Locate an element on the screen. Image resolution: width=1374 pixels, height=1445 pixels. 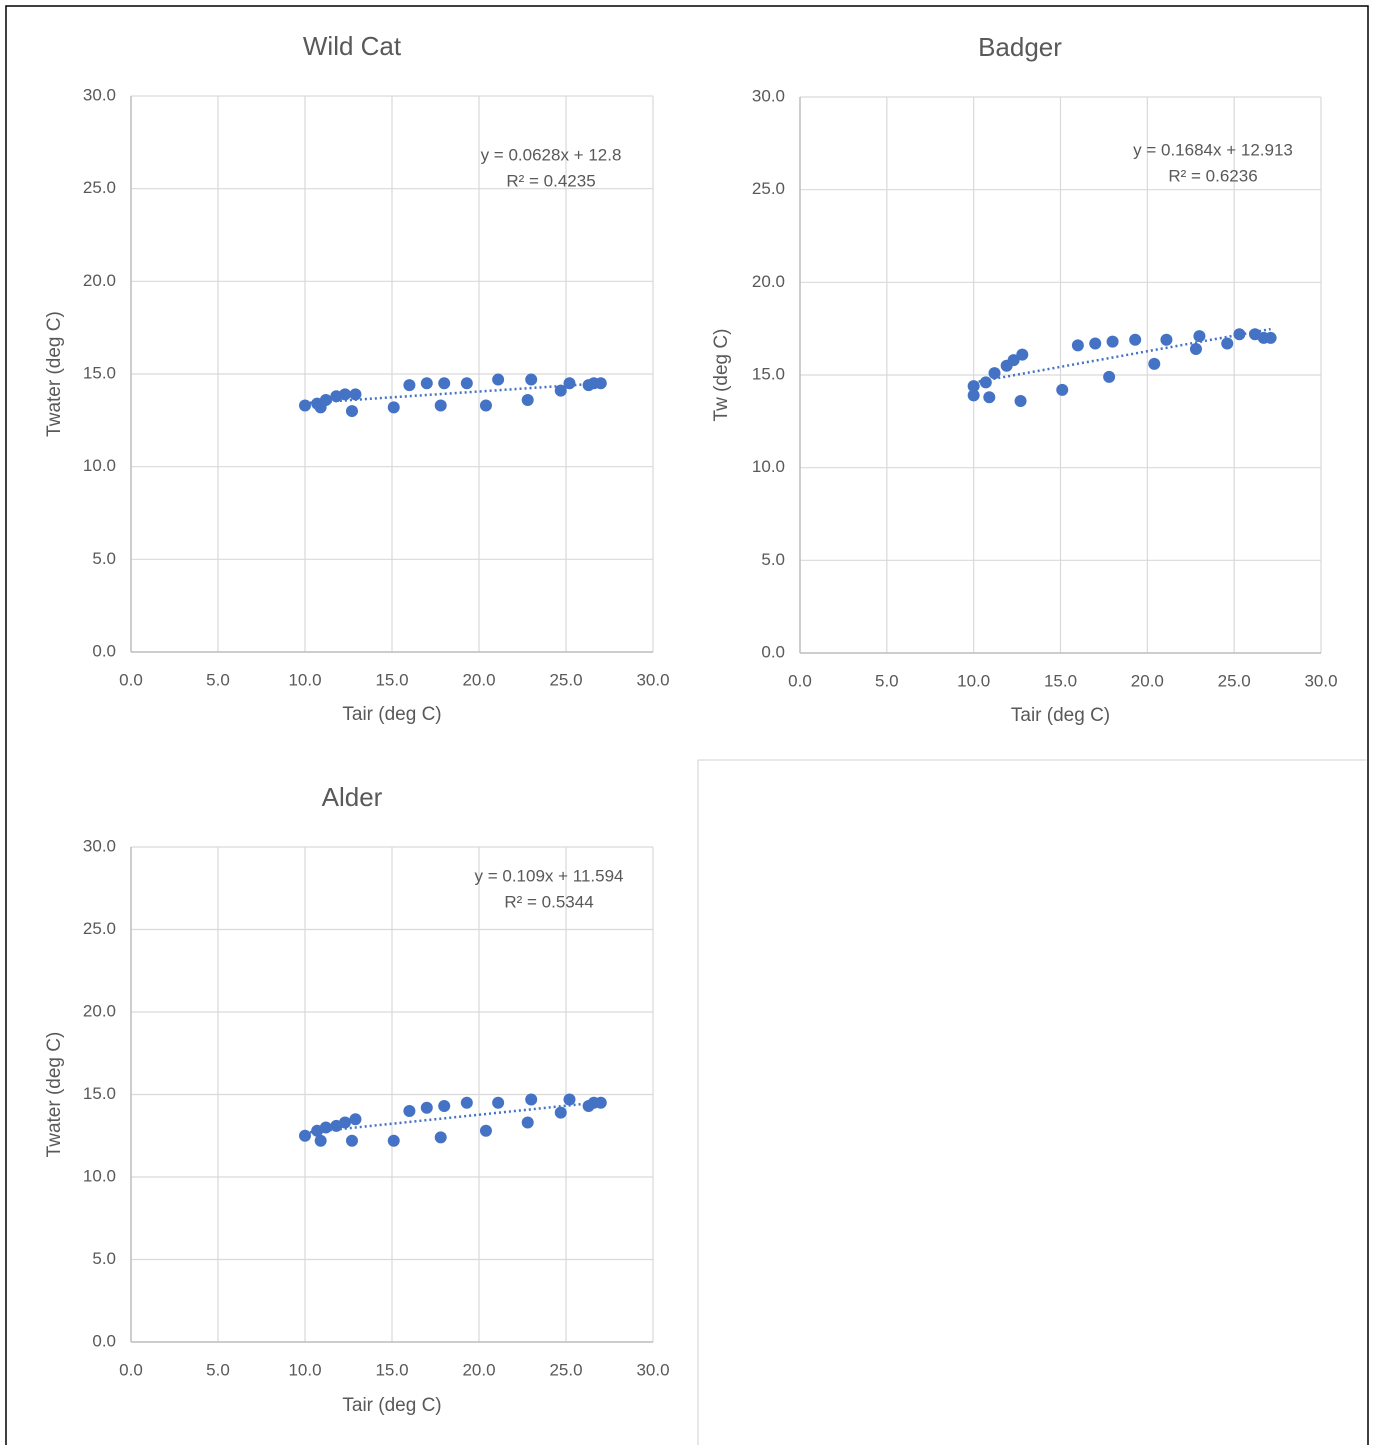
chart-title: Wild Cat is located at coordinates (352, 46).